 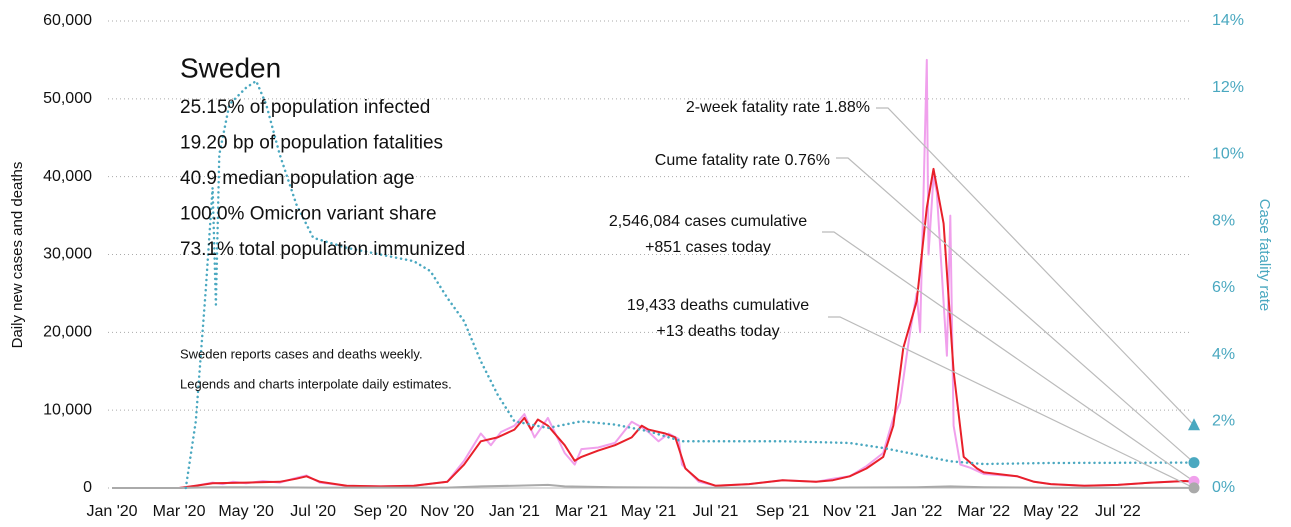 I want to click on y2-tick-label: 6%, so click(x=1223, y=287).